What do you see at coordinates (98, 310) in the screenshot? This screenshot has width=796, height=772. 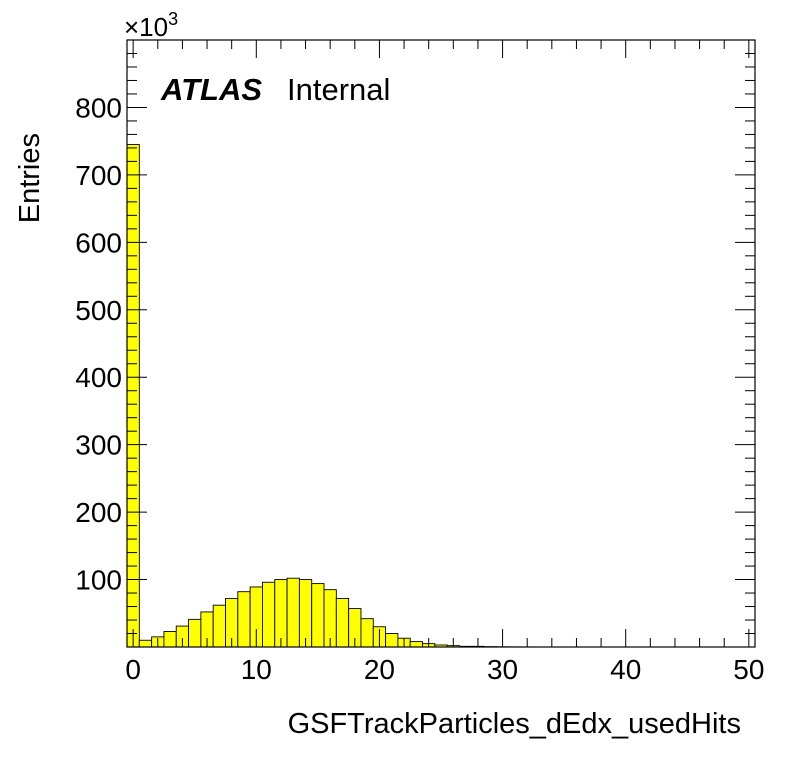 I see `y-tick-label: 500` at bounding box center [98, 310].